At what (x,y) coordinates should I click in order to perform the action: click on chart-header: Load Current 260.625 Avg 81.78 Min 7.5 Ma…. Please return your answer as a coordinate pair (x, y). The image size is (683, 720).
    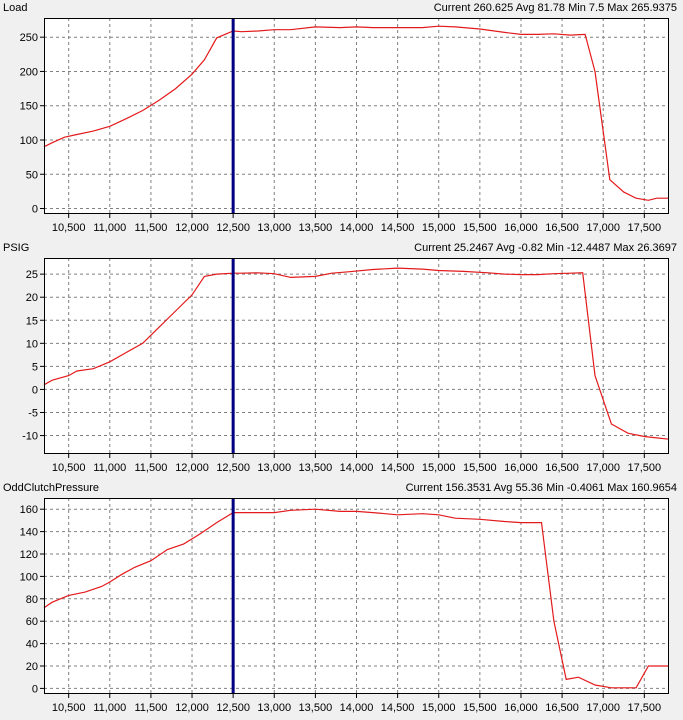
    Looking at the image, I should click on (341, 8).